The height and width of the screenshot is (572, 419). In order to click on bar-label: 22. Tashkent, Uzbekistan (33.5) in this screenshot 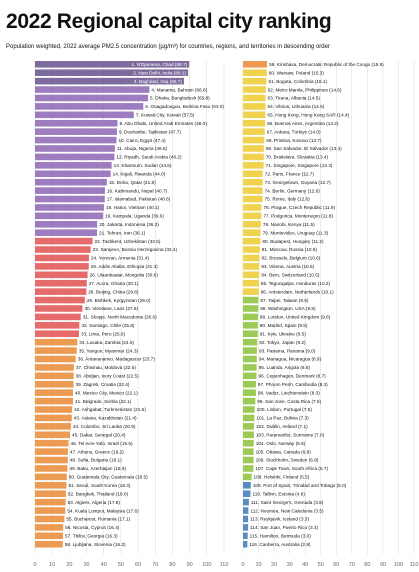, I will do `click(128, 241)`.